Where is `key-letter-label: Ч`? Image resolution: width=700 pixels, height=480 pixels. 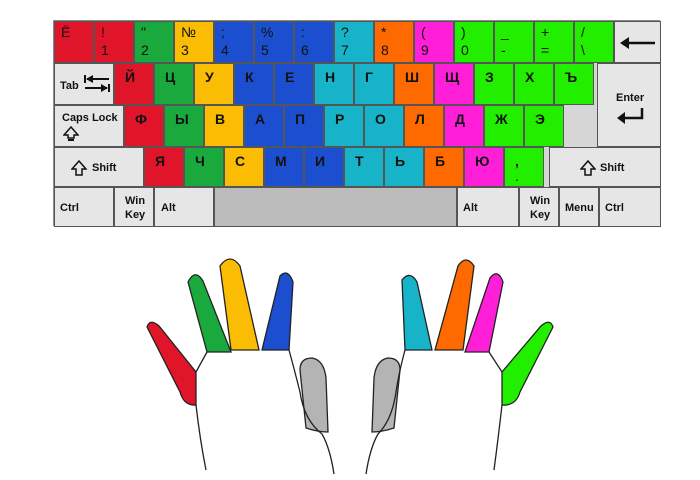 key-letter-label: Ч is located at coordinates (200, 161).